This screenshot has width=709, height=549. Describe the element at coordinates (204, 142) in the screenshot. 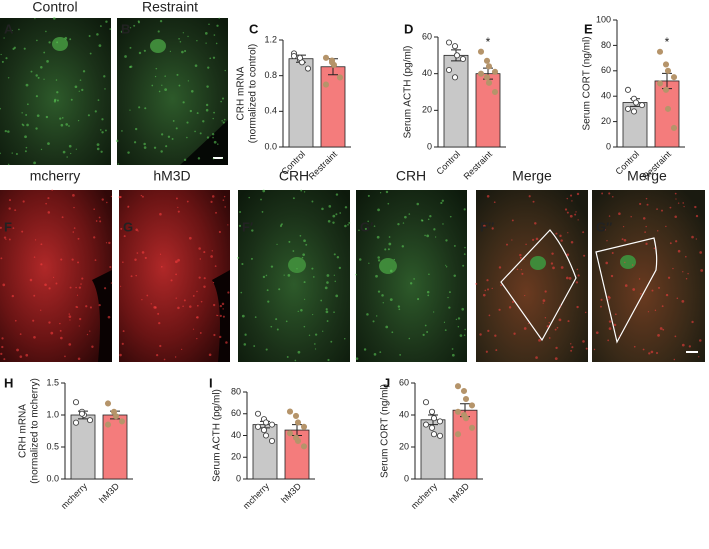

I see `ventricle` at that location.